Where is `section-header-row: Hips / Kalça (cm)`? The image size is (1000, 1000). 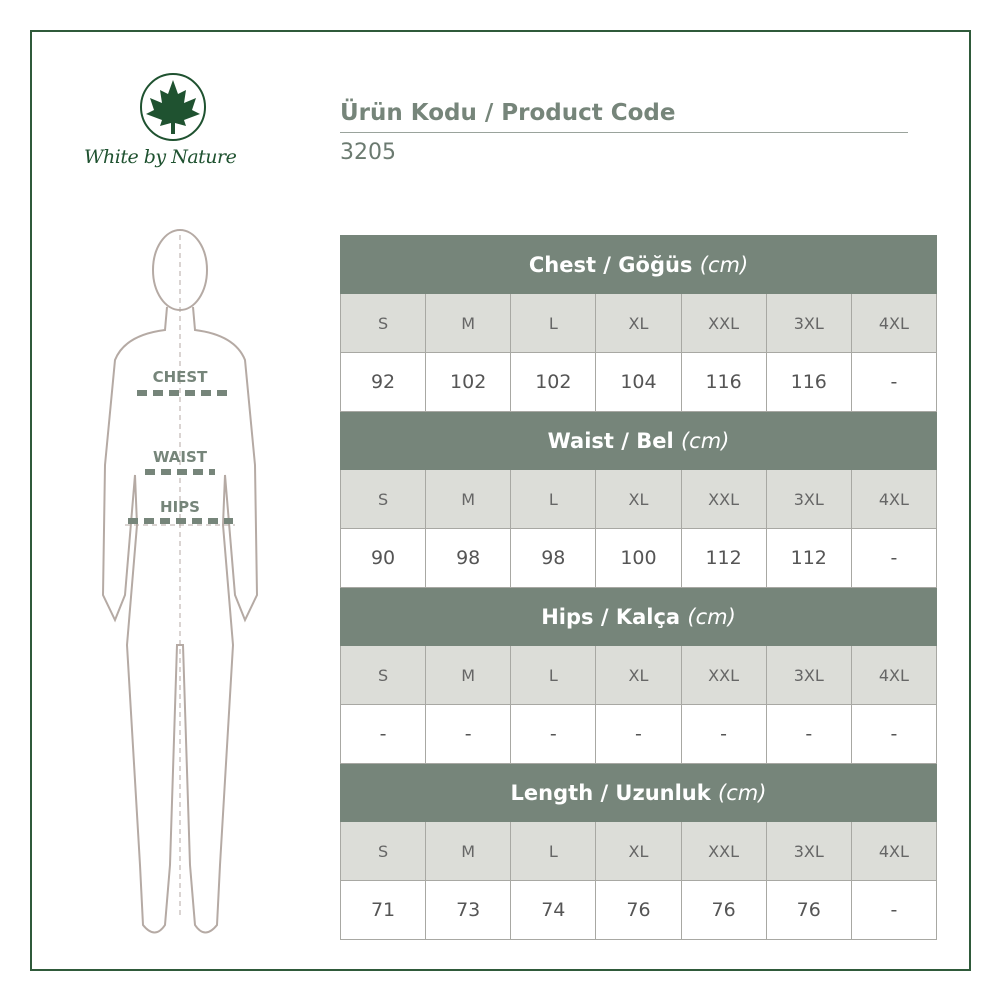
section-header-row: Hips / Kalça (cm) is located at coordinates (638, 616).